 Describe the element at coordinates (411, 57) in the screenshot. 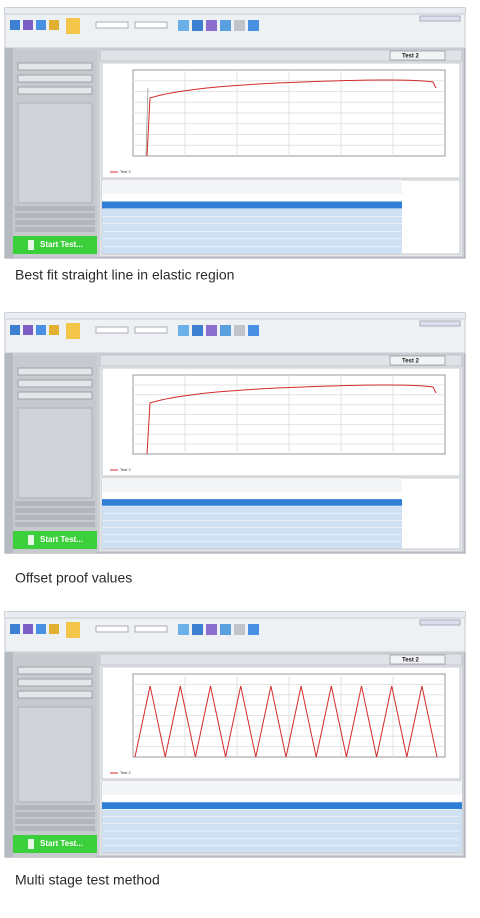

I see `test-selector-label: Test 2` at that location.